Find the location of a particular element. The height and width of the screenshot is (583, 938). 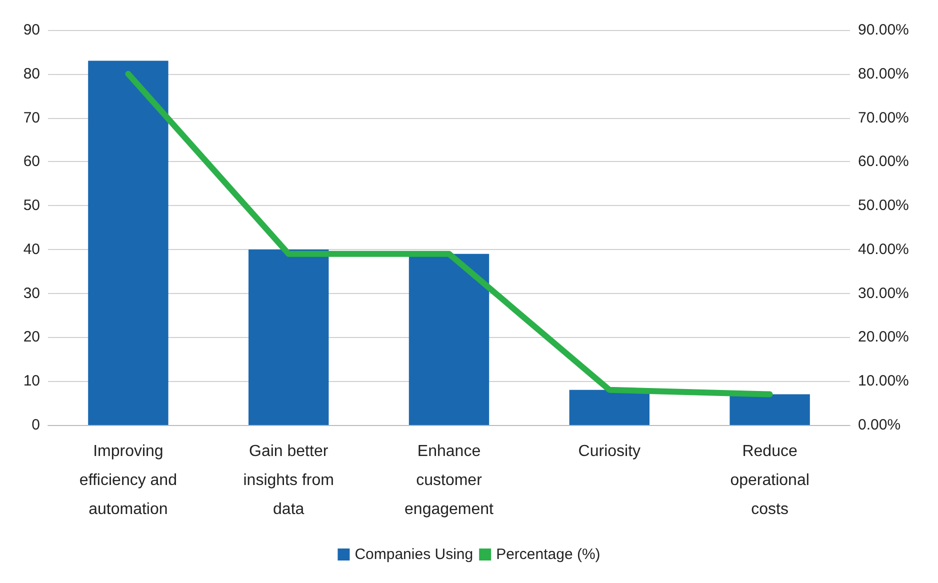

y2-tick-label: 10.00% is located at coordinates (883, 381).